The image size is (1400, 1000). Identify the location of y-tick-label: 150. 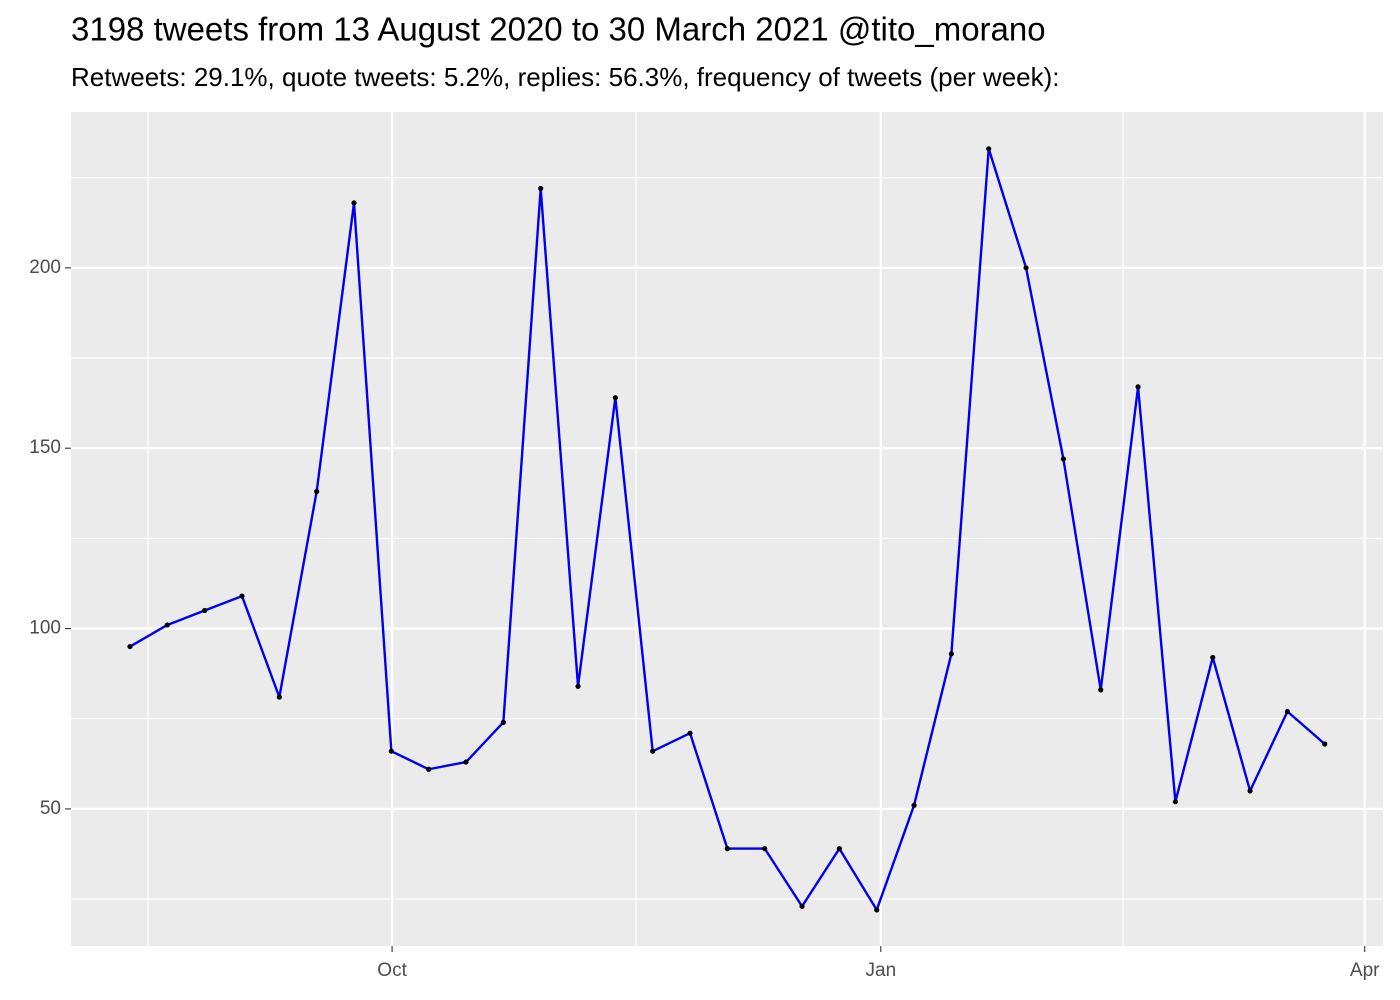
(45, 447).